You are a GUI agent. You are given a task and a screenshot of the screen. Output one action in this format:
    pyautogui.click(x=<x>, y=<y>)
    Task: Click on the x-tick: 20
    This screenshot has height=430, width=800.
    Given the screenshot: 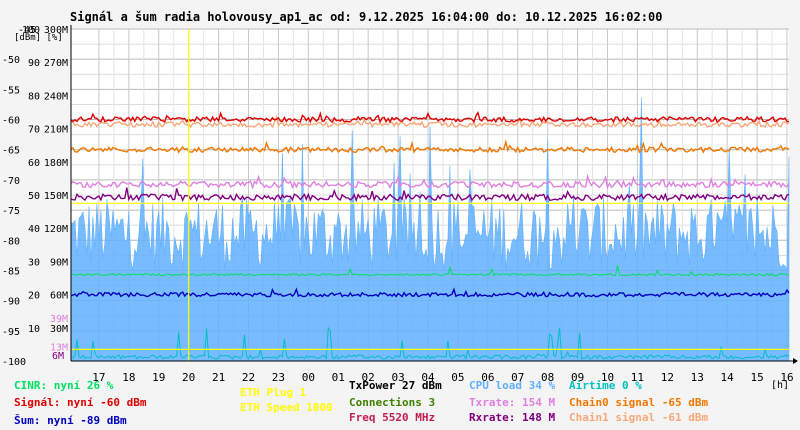 What is the action you would take?
    pyautogui.click(x=188, y=377)
    